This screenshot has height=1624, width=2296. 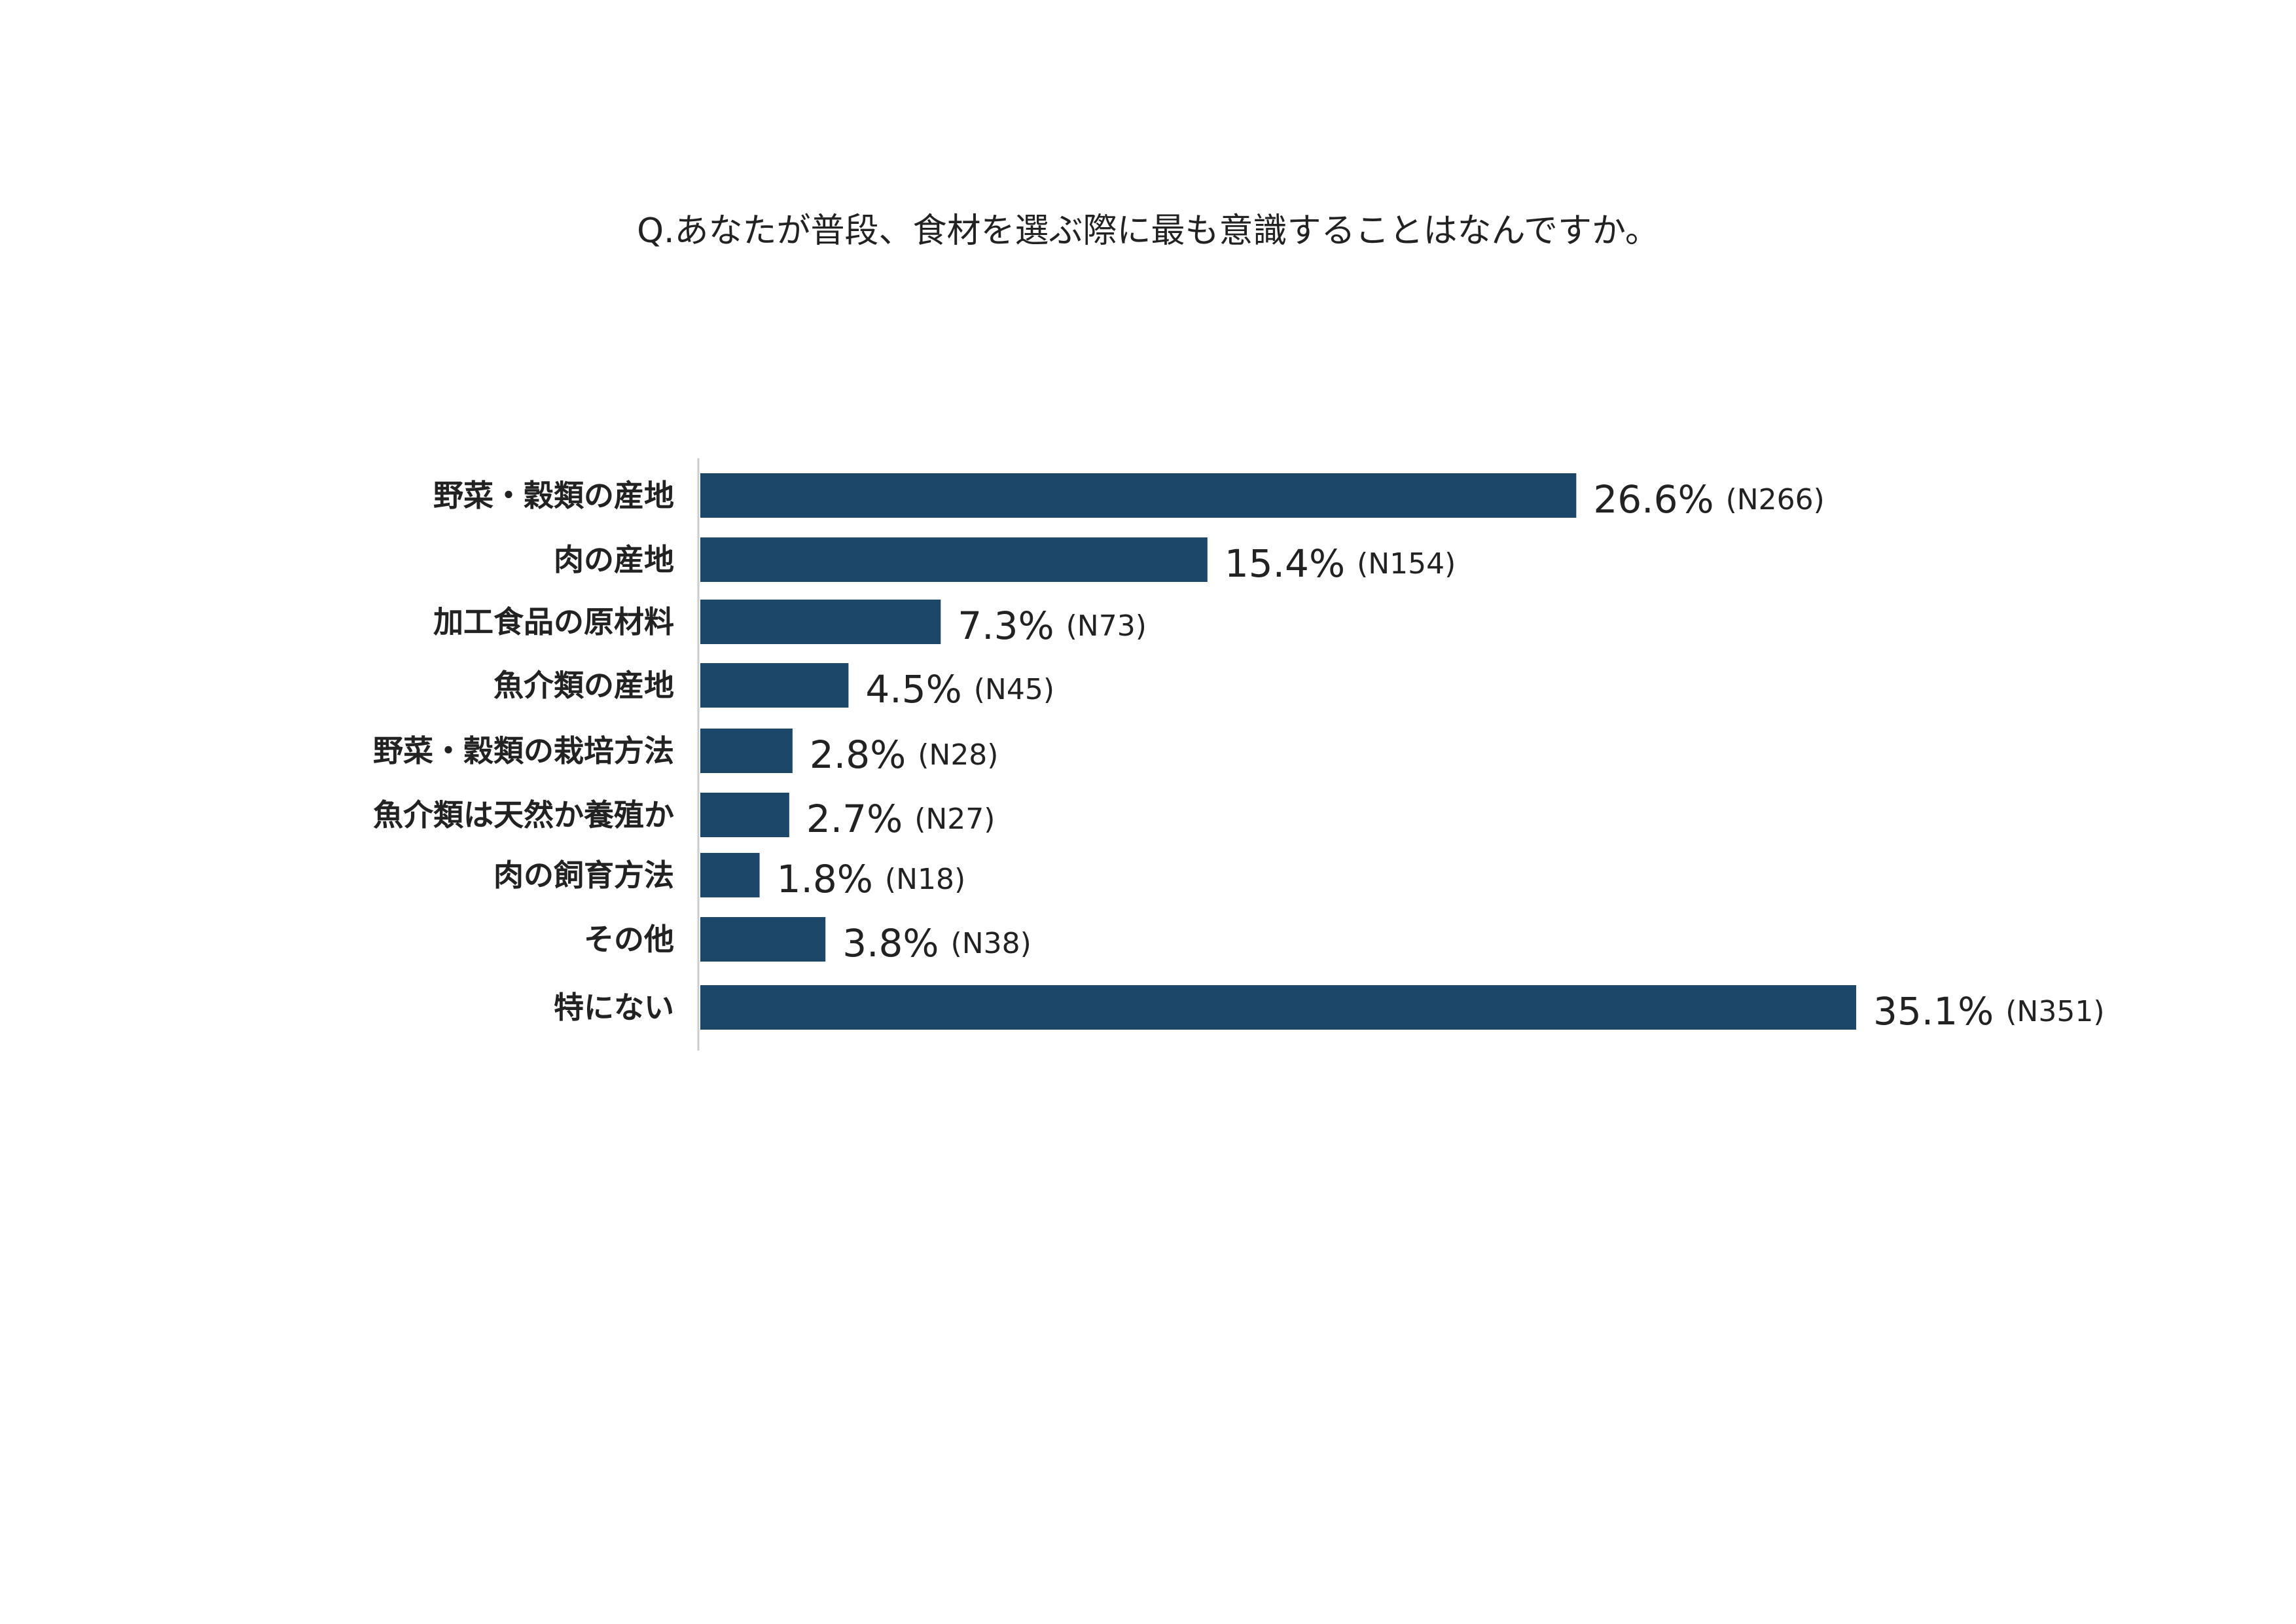 I want to click on value-count-1: (N266), so click(x=1775, y=499).